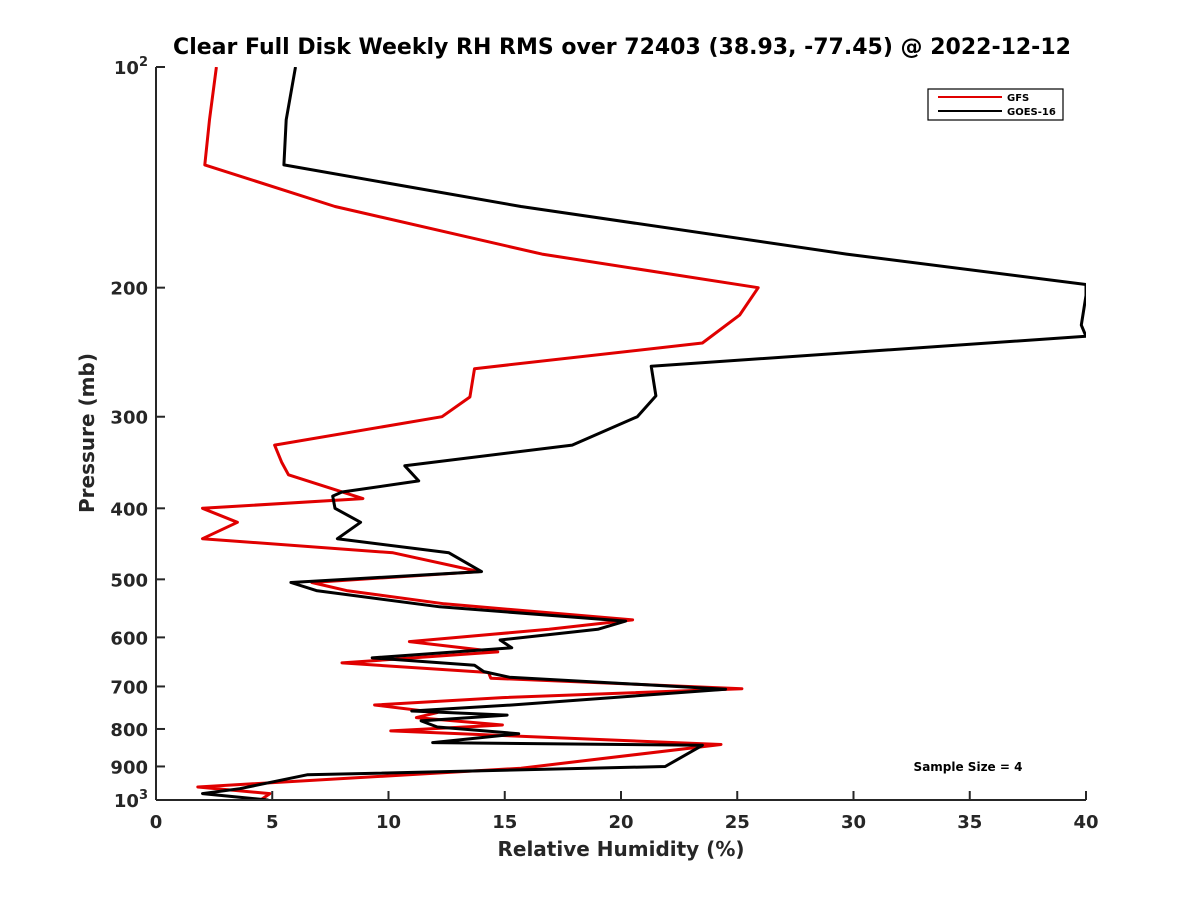 Image resolution: width=1200 pixels, height=900 pixels. What do you see at coordinates (87, 433) in the screenshot?
I see `y-axis-label: Pressure (mb)` at bounding box center [87, 433].